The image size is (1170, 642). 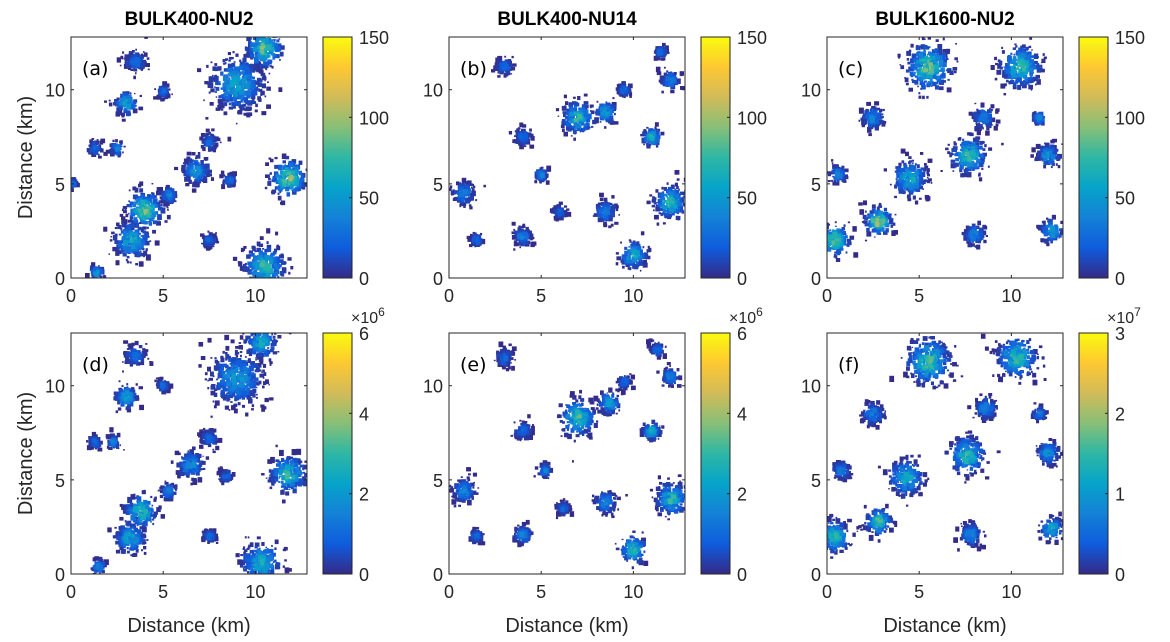 What do you see at coordinates (374, 38) in the screenshot?
I see `colorbar-tick-label: 150` at bounding box center [374, 38].